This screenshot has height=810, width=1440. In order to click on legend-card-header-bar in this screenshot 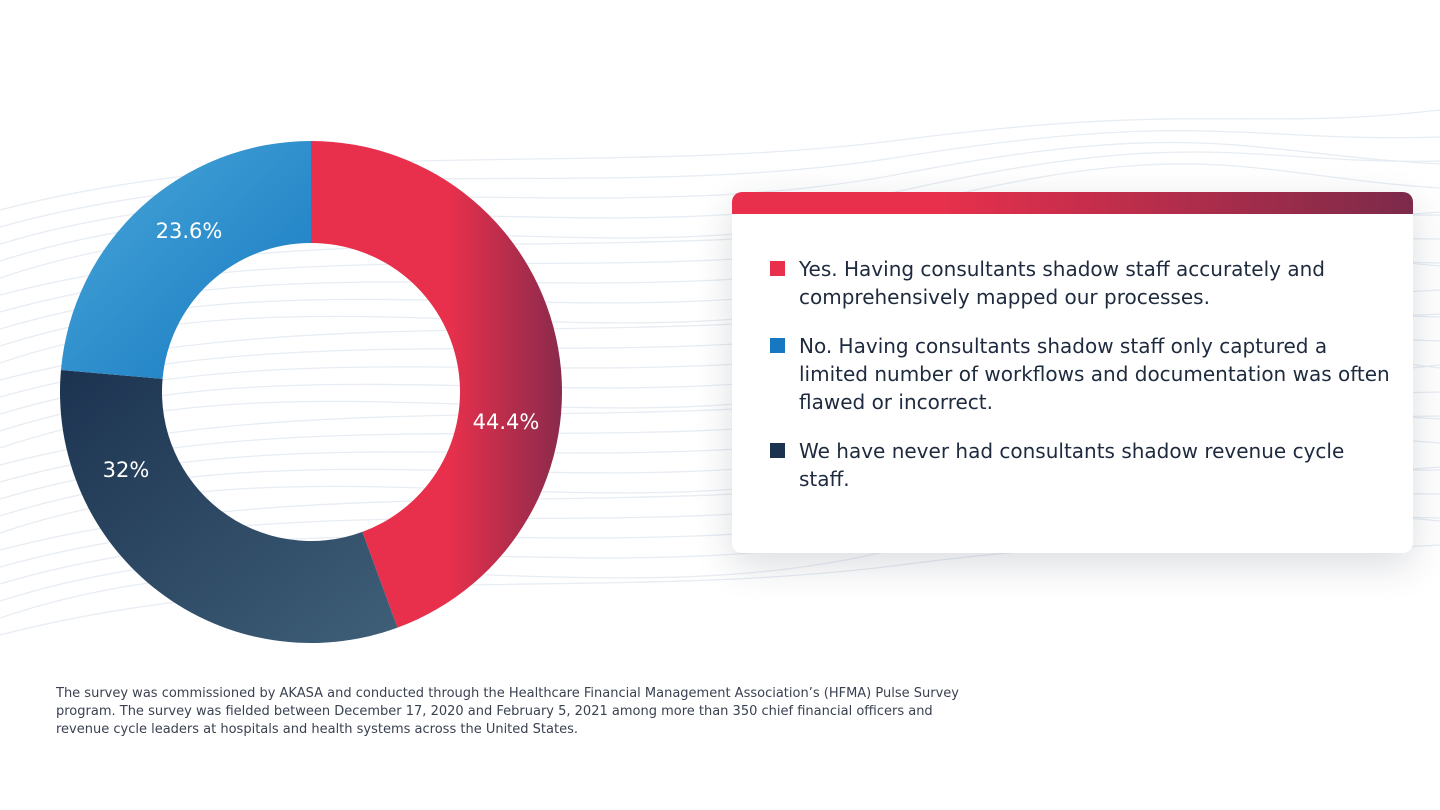, I will do `click(1072, 203)`.